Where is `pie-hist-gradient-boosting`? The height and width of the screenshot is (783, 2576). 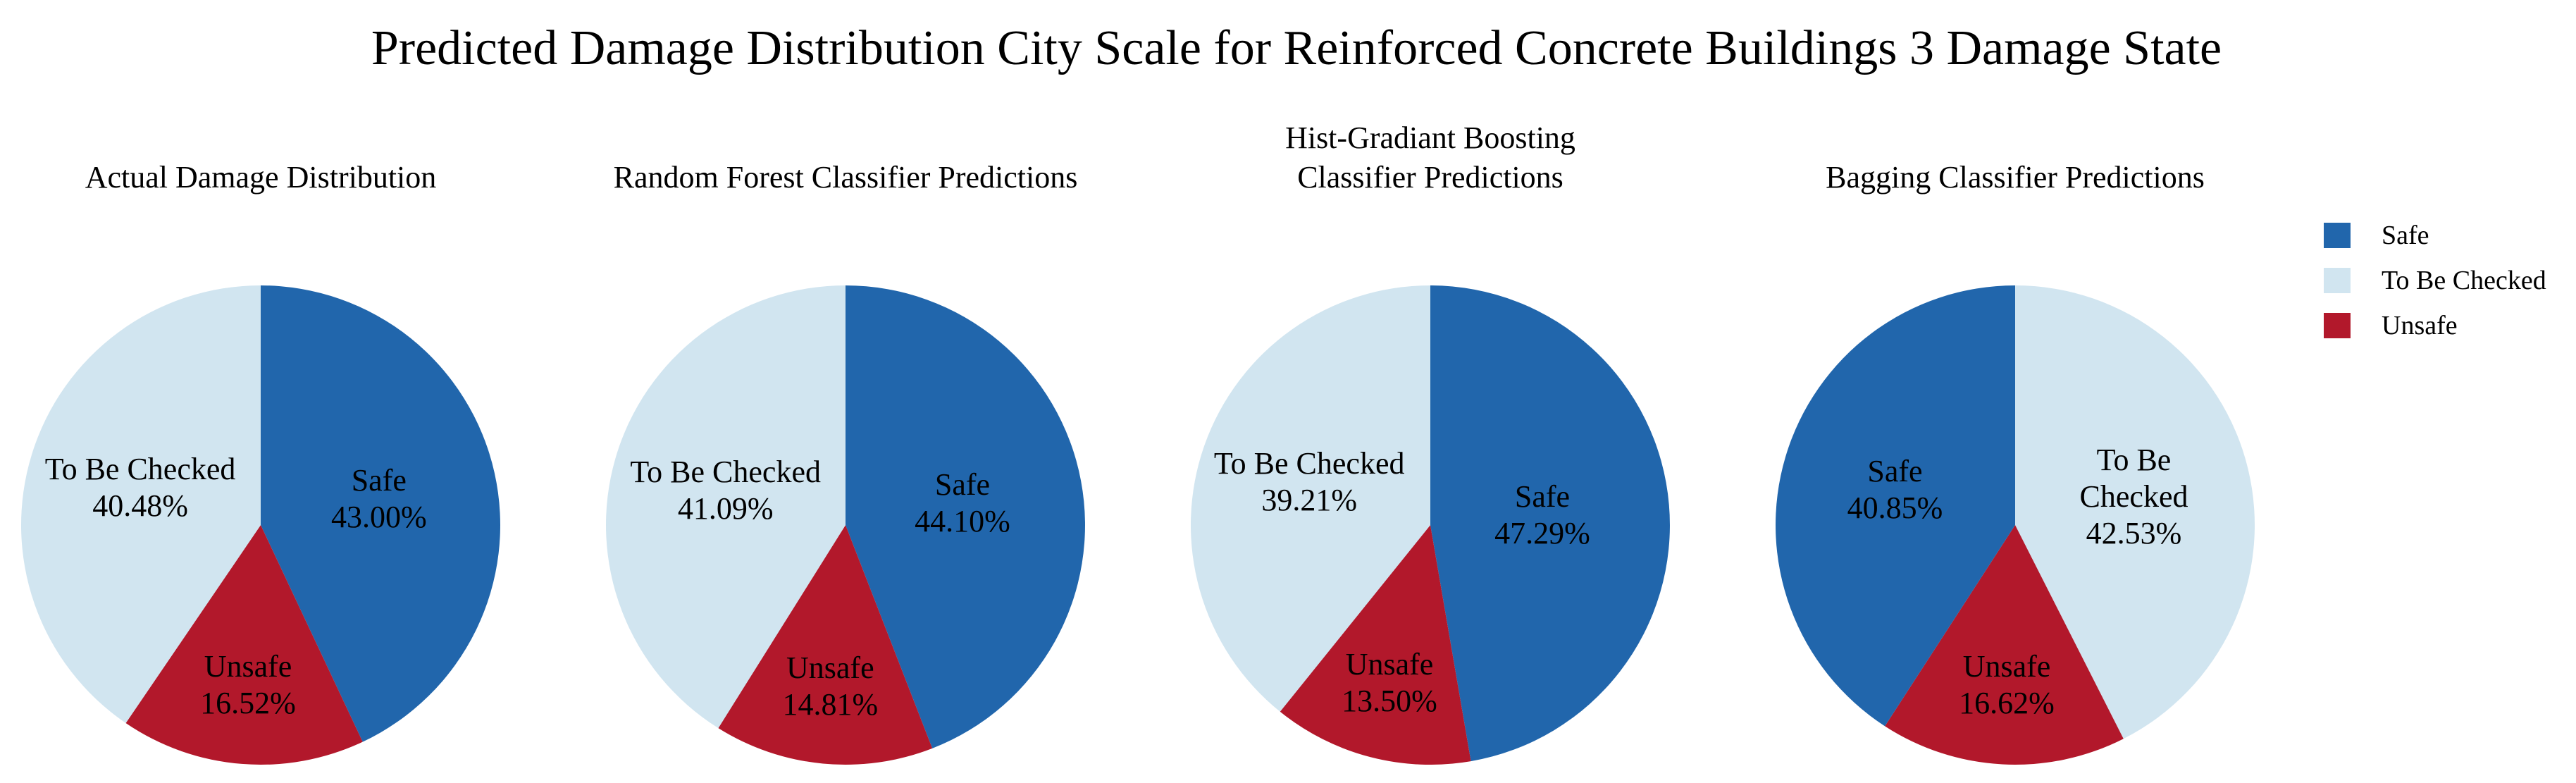 pie-hist-gradient-boosting is located at coordinates (1430, 525).